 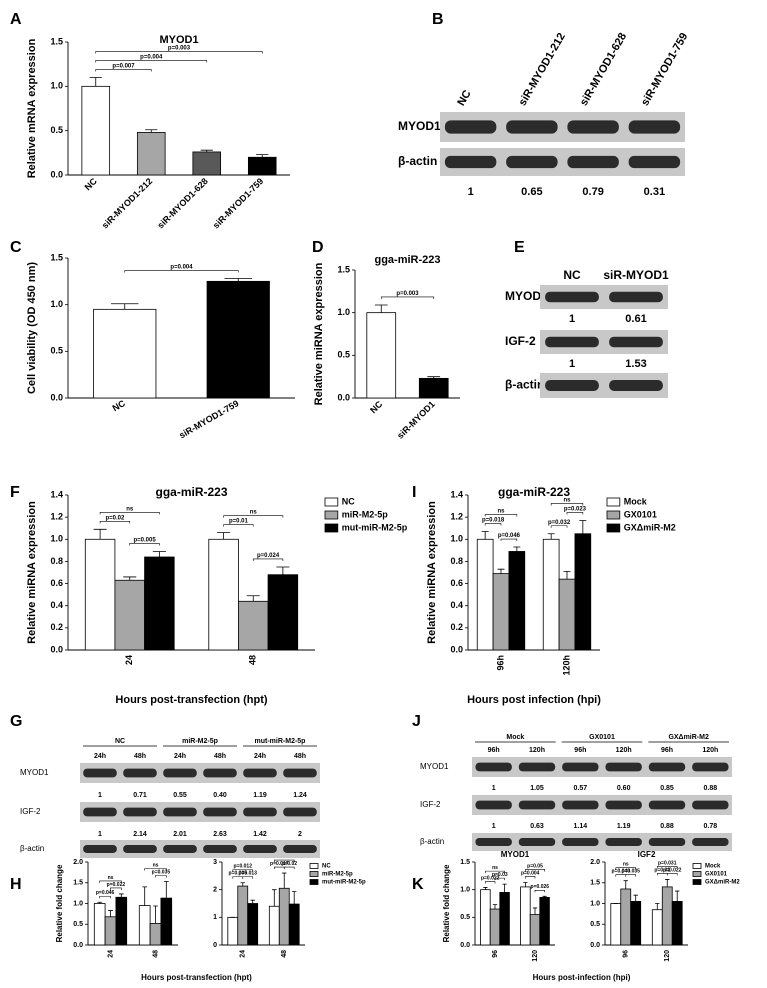 I want to click on p-value-label: p=0.02, so click(x=116, y=518).